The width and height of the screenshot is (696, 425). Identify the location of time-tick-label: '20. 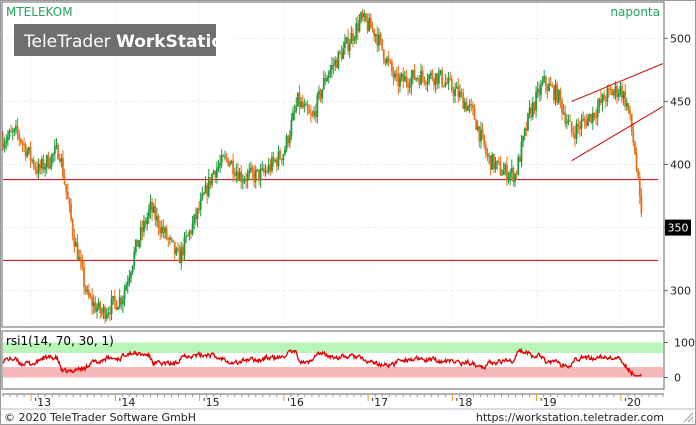
(632, 402).